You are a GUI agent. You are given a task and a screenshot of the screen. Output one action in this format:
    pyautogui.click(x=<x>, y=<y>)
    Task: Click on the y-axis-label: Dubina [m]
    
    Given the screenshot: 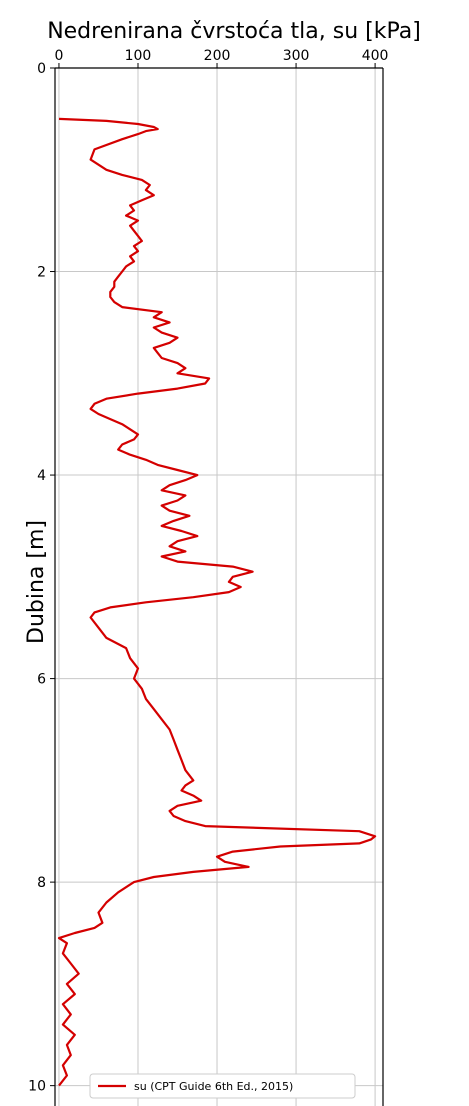 What is the action you would take?
    pyautogui.click(x=36, y=582)
    